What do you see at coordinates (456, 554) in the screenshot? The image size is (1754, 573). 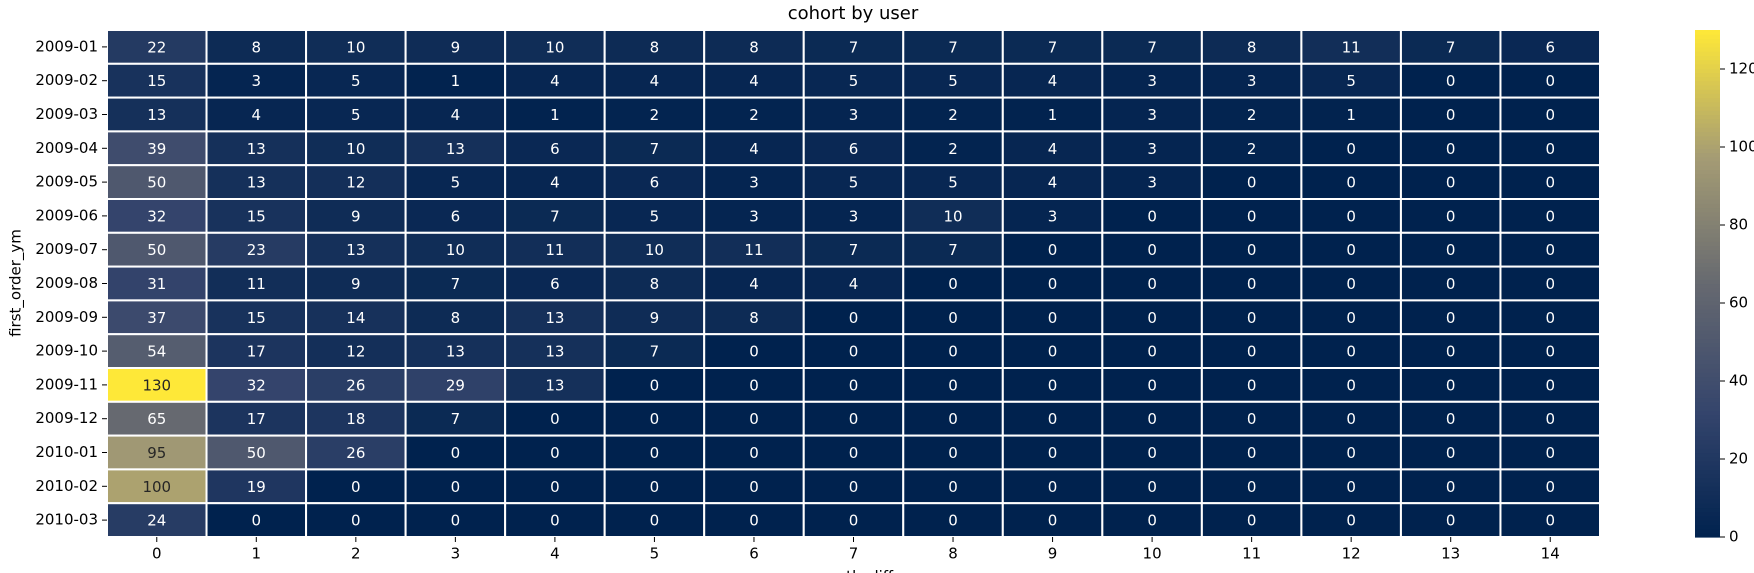 I see `x-tick-label: 3` at bounding box center [456, 554].